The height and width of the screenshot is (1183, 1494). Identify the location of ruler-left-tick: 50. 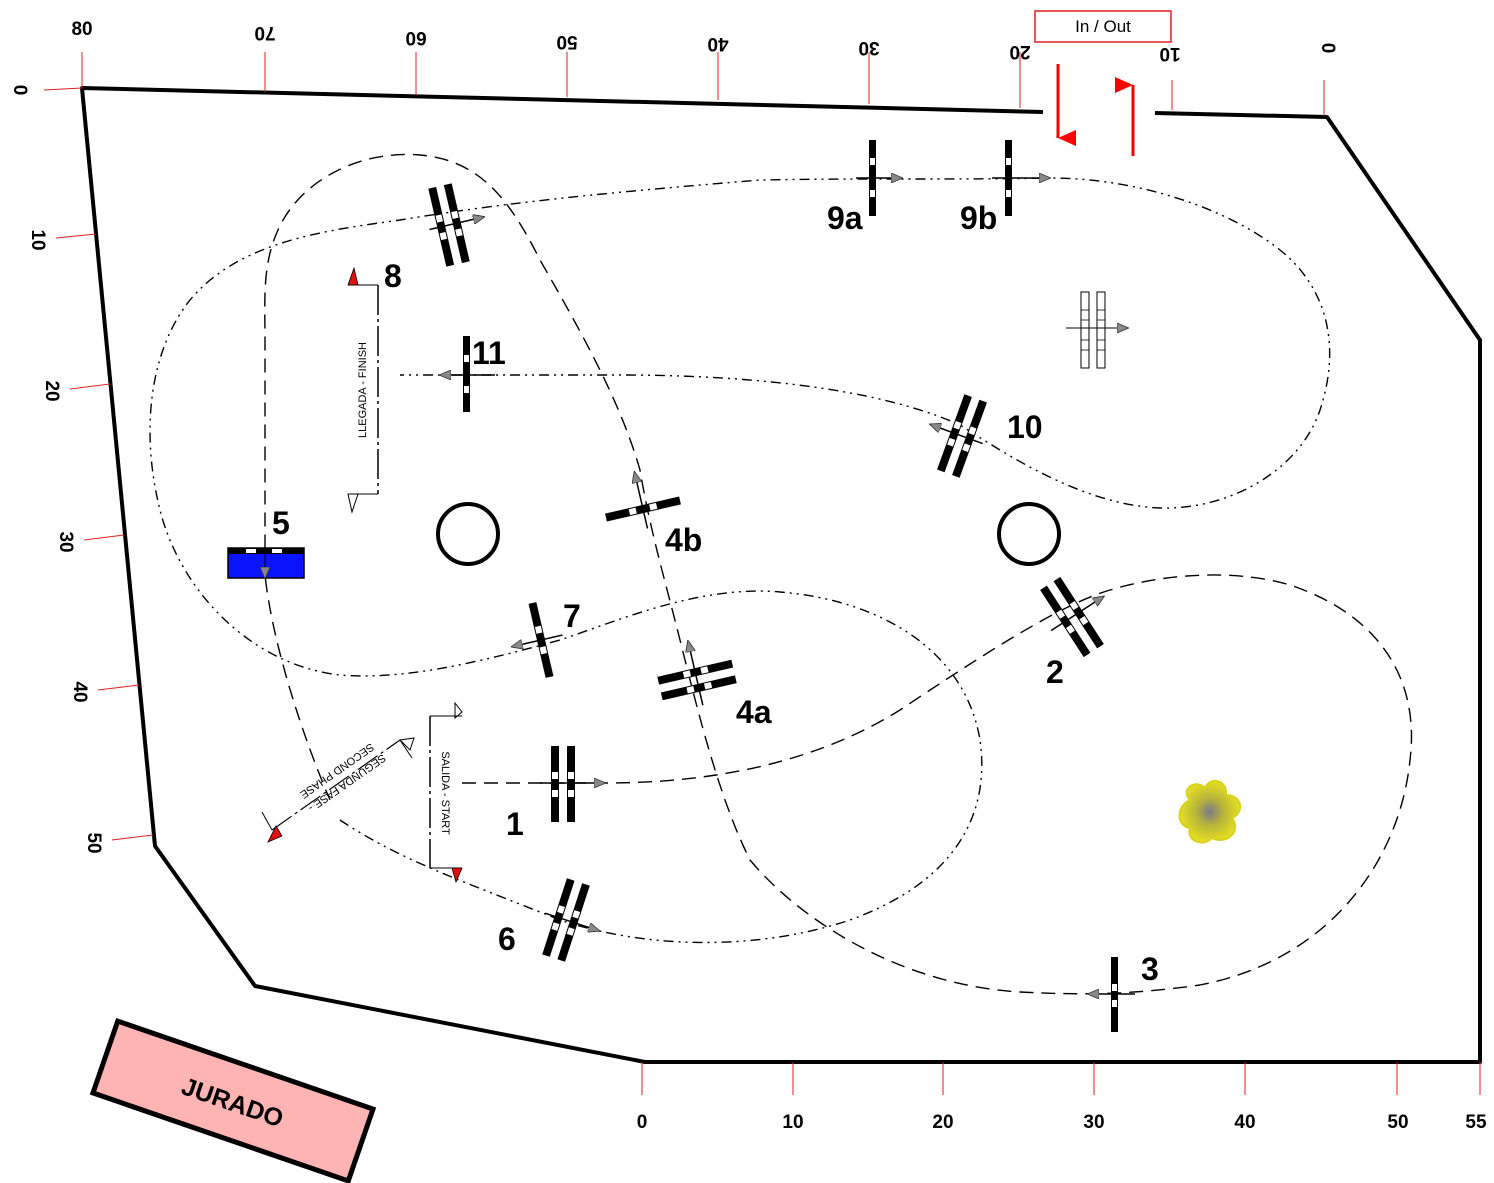
(93, 842).